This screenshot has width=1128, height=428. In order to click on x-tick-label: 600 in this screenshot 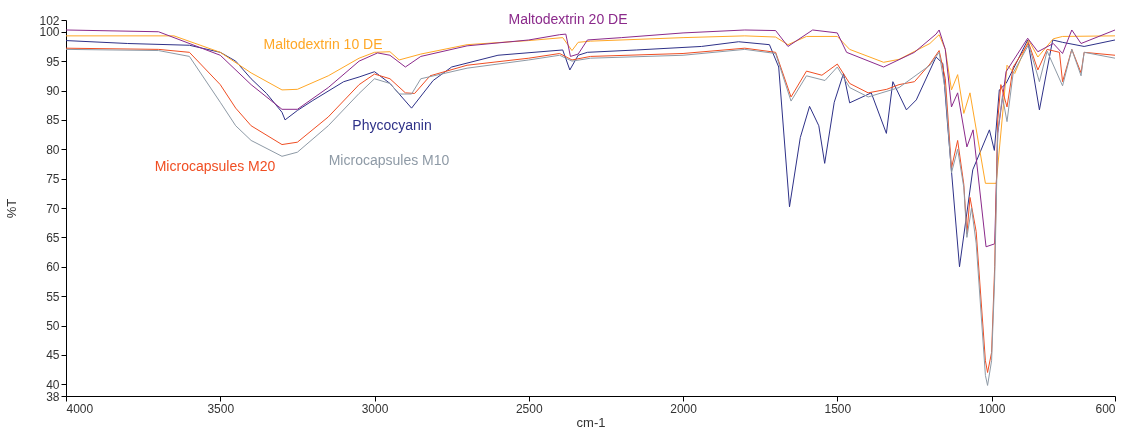, I will do `click(1105, 408)`.